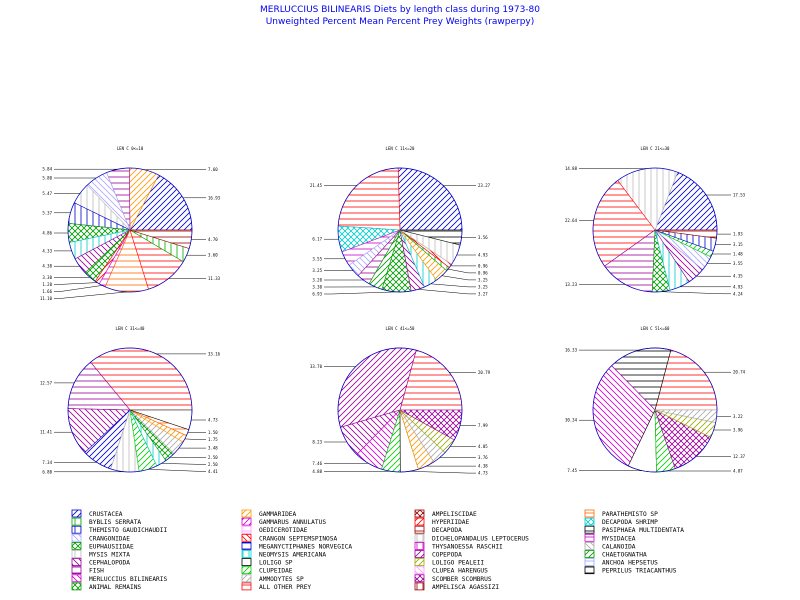 The width and height of the screenshot is (800, 600). Describe the element at coordinates (213, 239) in the screenshot. I see `pie-value-label: 4.70` at that location.